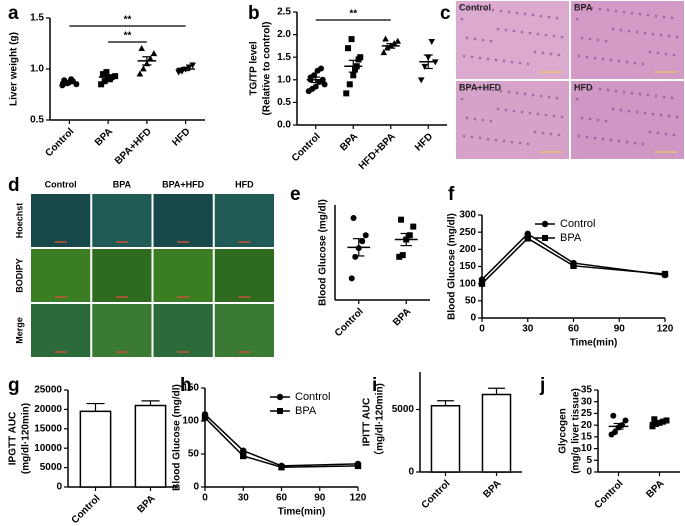 This screenshot has height=526, width=685. I want to click on significance-label: **, so click(353, 14).